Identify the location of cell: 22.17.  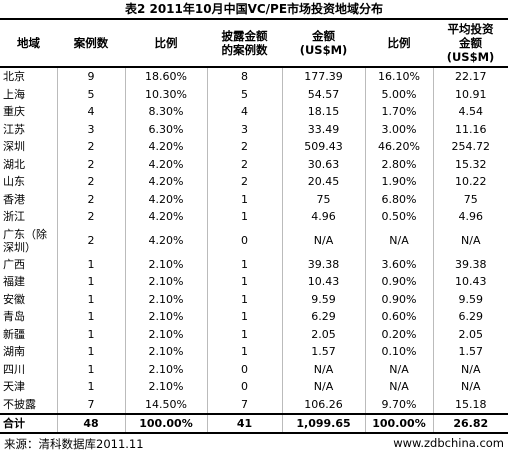
(470, 76).